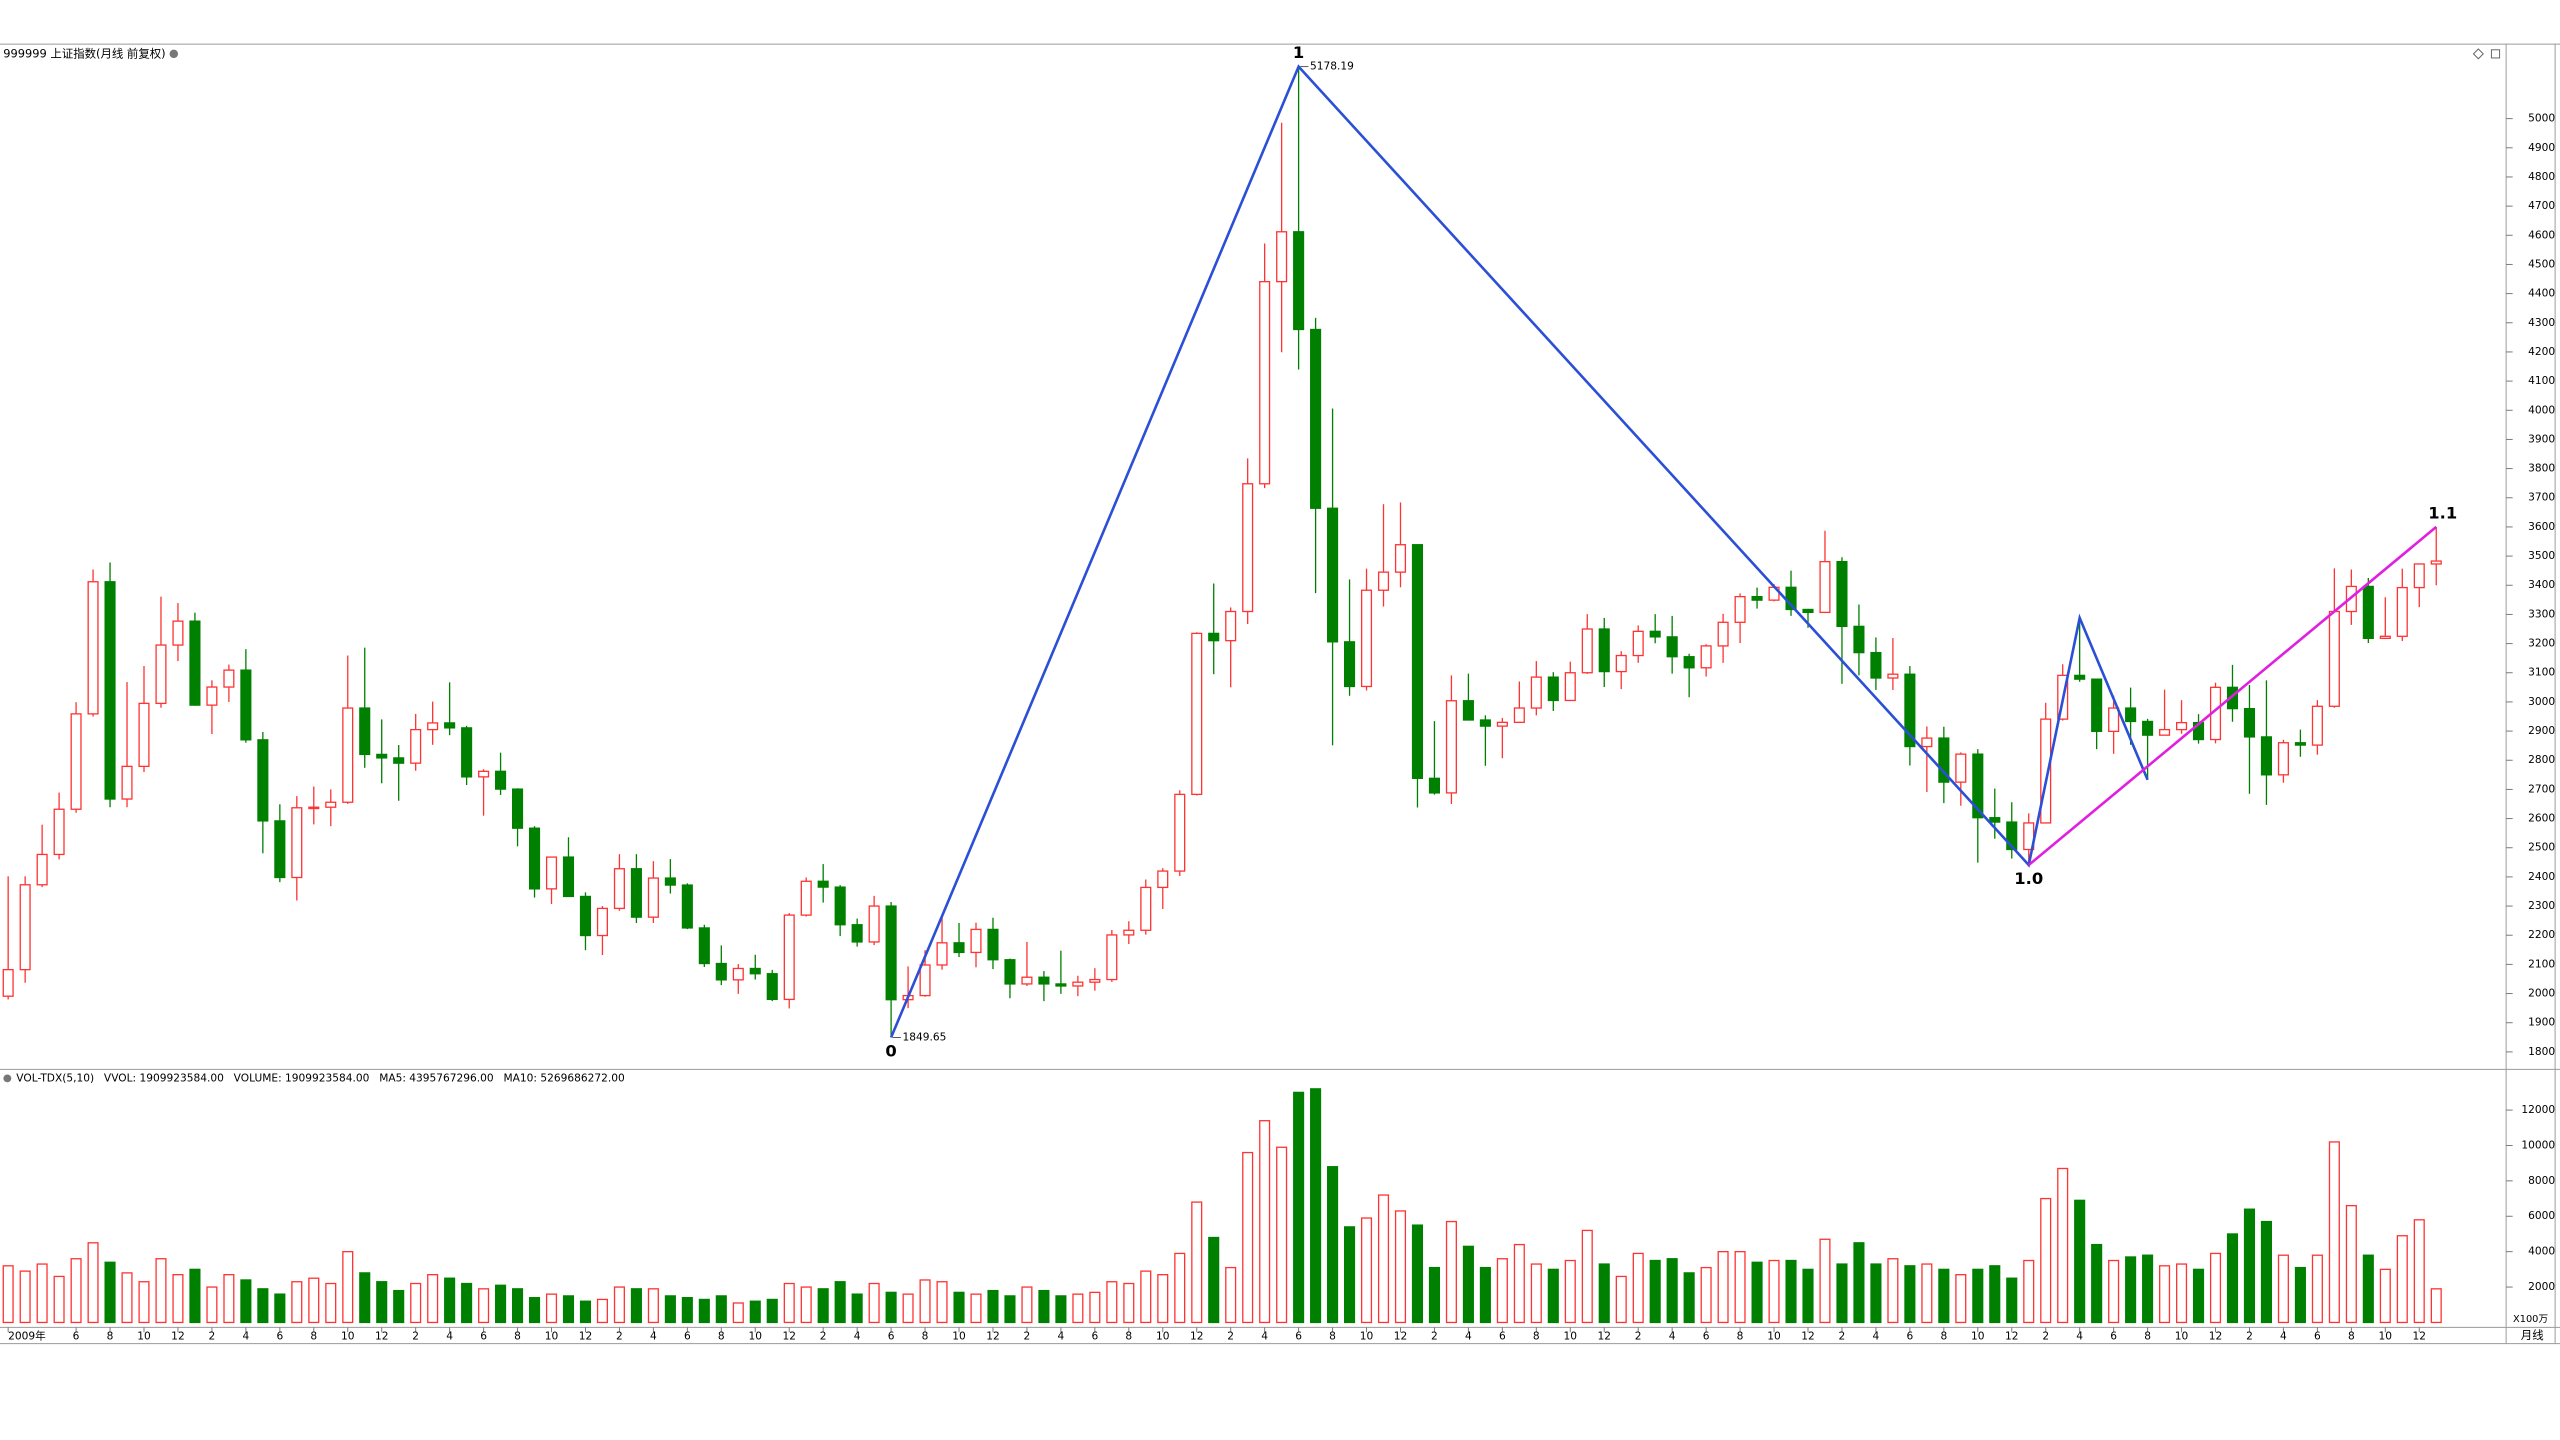 The image size is (2560, 1440). I want to click on icon-square, so click(2495, 54).